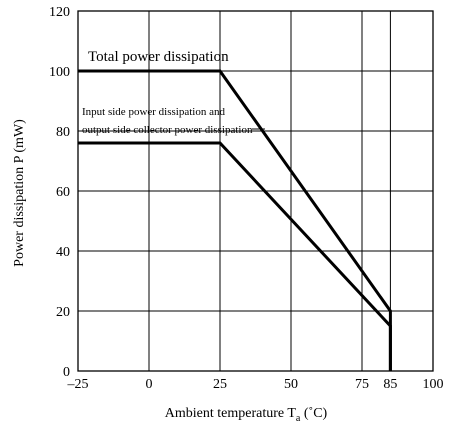 This screenshot has height=427, width=454. Describe the element at coordinates (298, 418) in the screenshot. I see `x-axis-title-subscript: a` at that location.